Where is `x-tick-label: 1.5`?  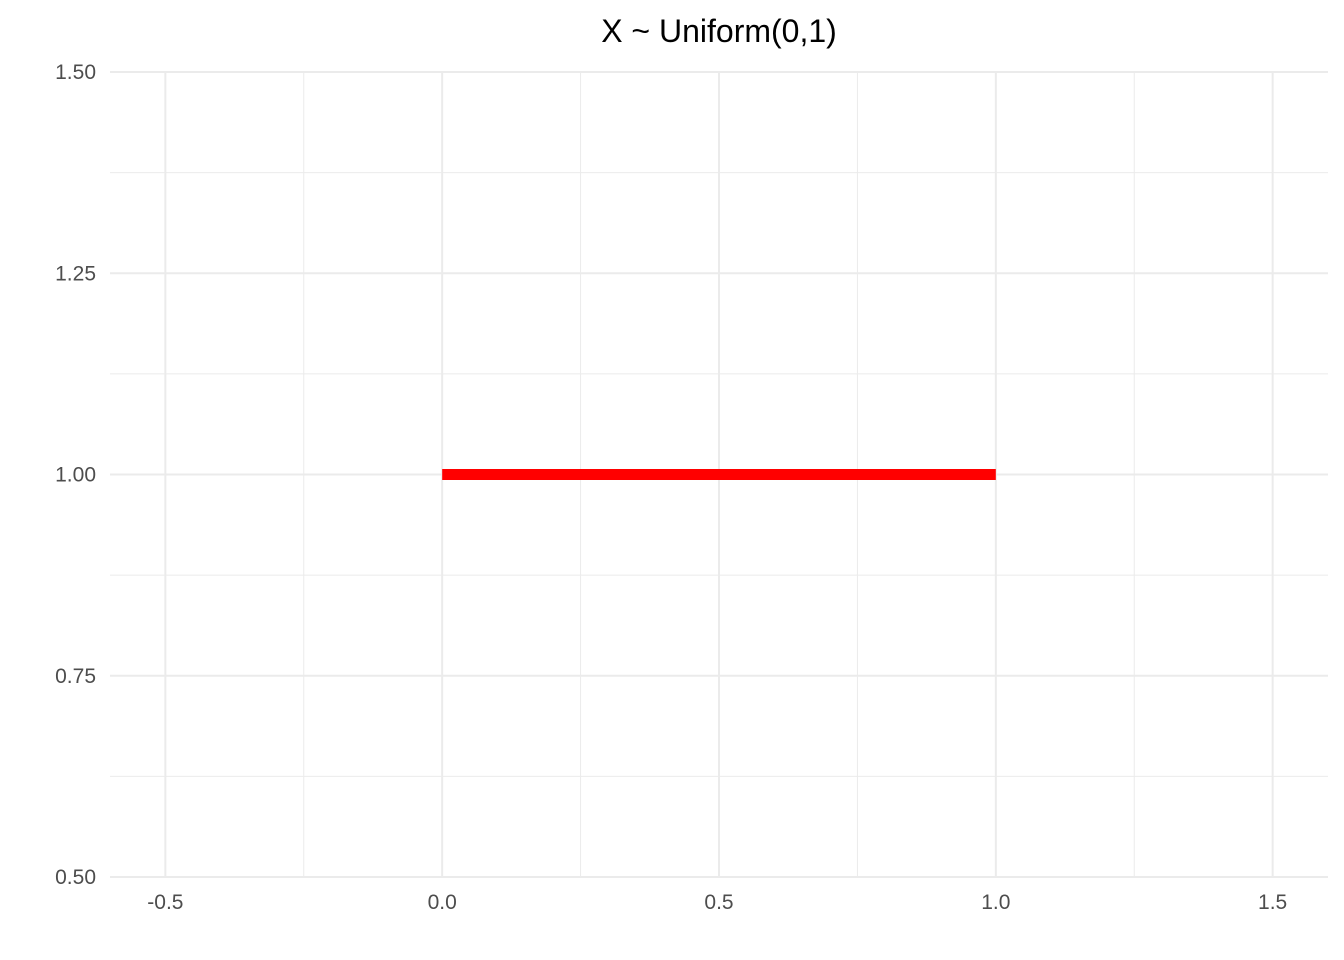
x-tick-label: 1.5 is located at coordinates (1272, 902).